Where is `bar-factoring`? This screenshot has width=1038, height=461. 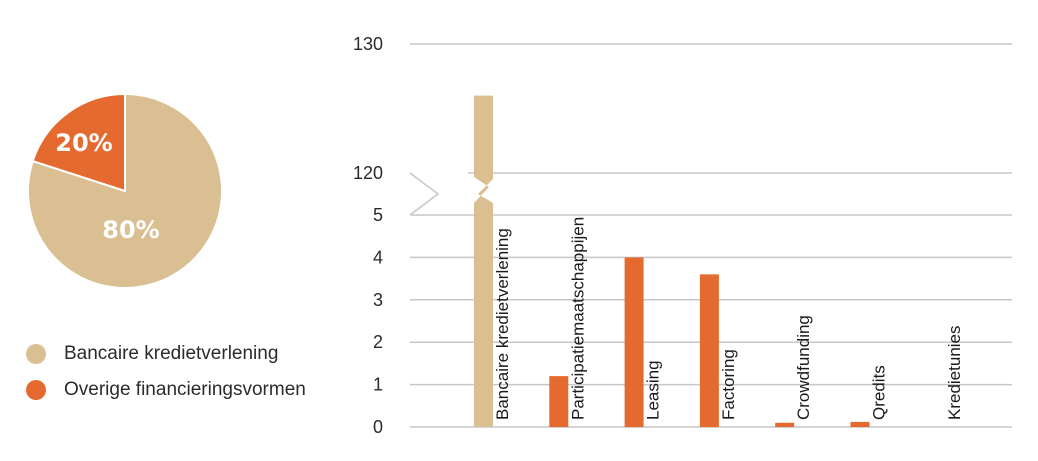 bar-factoring is located at coordinates (709, 350).